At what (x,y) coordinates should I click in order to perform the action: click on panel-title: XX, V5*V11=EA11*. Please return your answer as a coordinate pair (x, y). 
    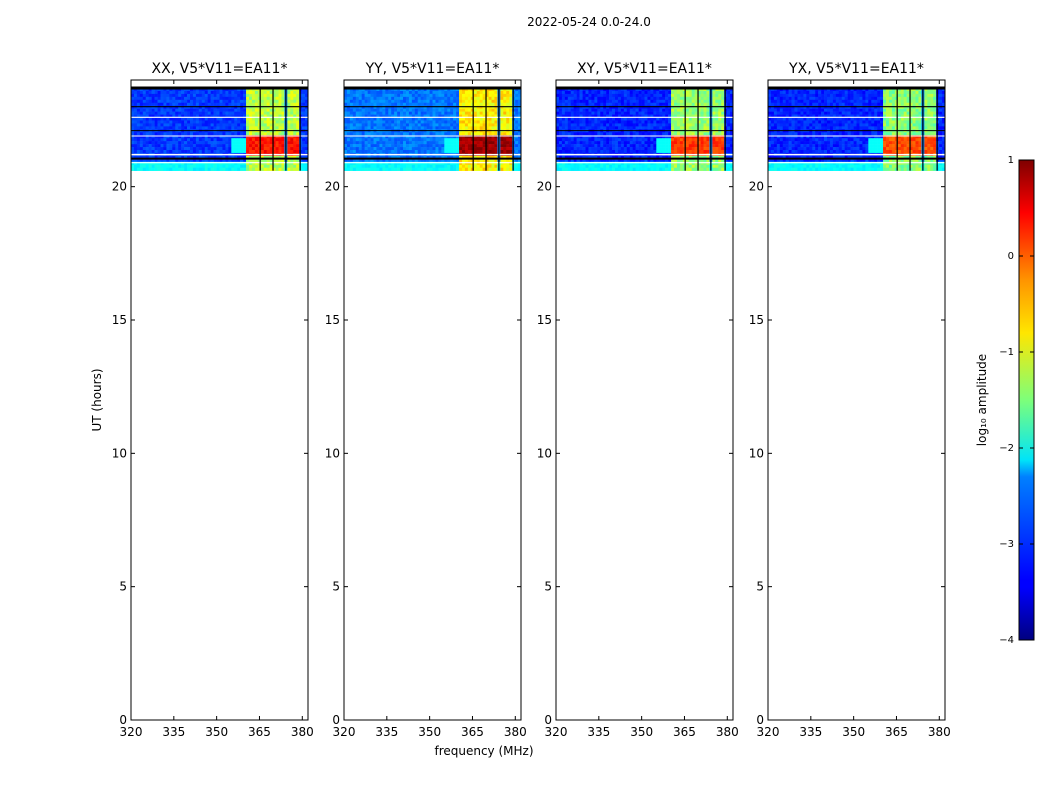
    Looking at the image, I should click on (220, 69).